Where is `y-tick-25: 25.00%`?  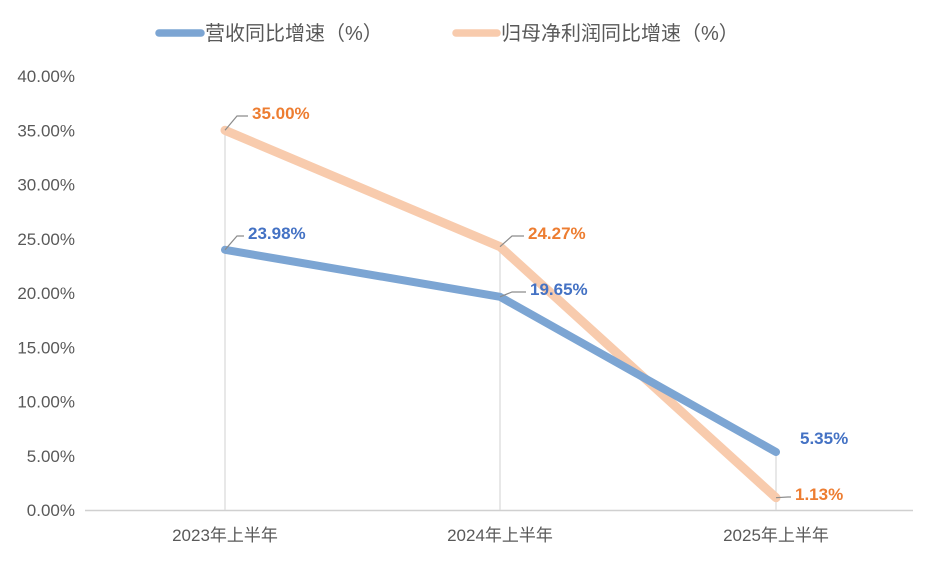 y-tick-25: 25.00% is located at coordinates (46, 239).